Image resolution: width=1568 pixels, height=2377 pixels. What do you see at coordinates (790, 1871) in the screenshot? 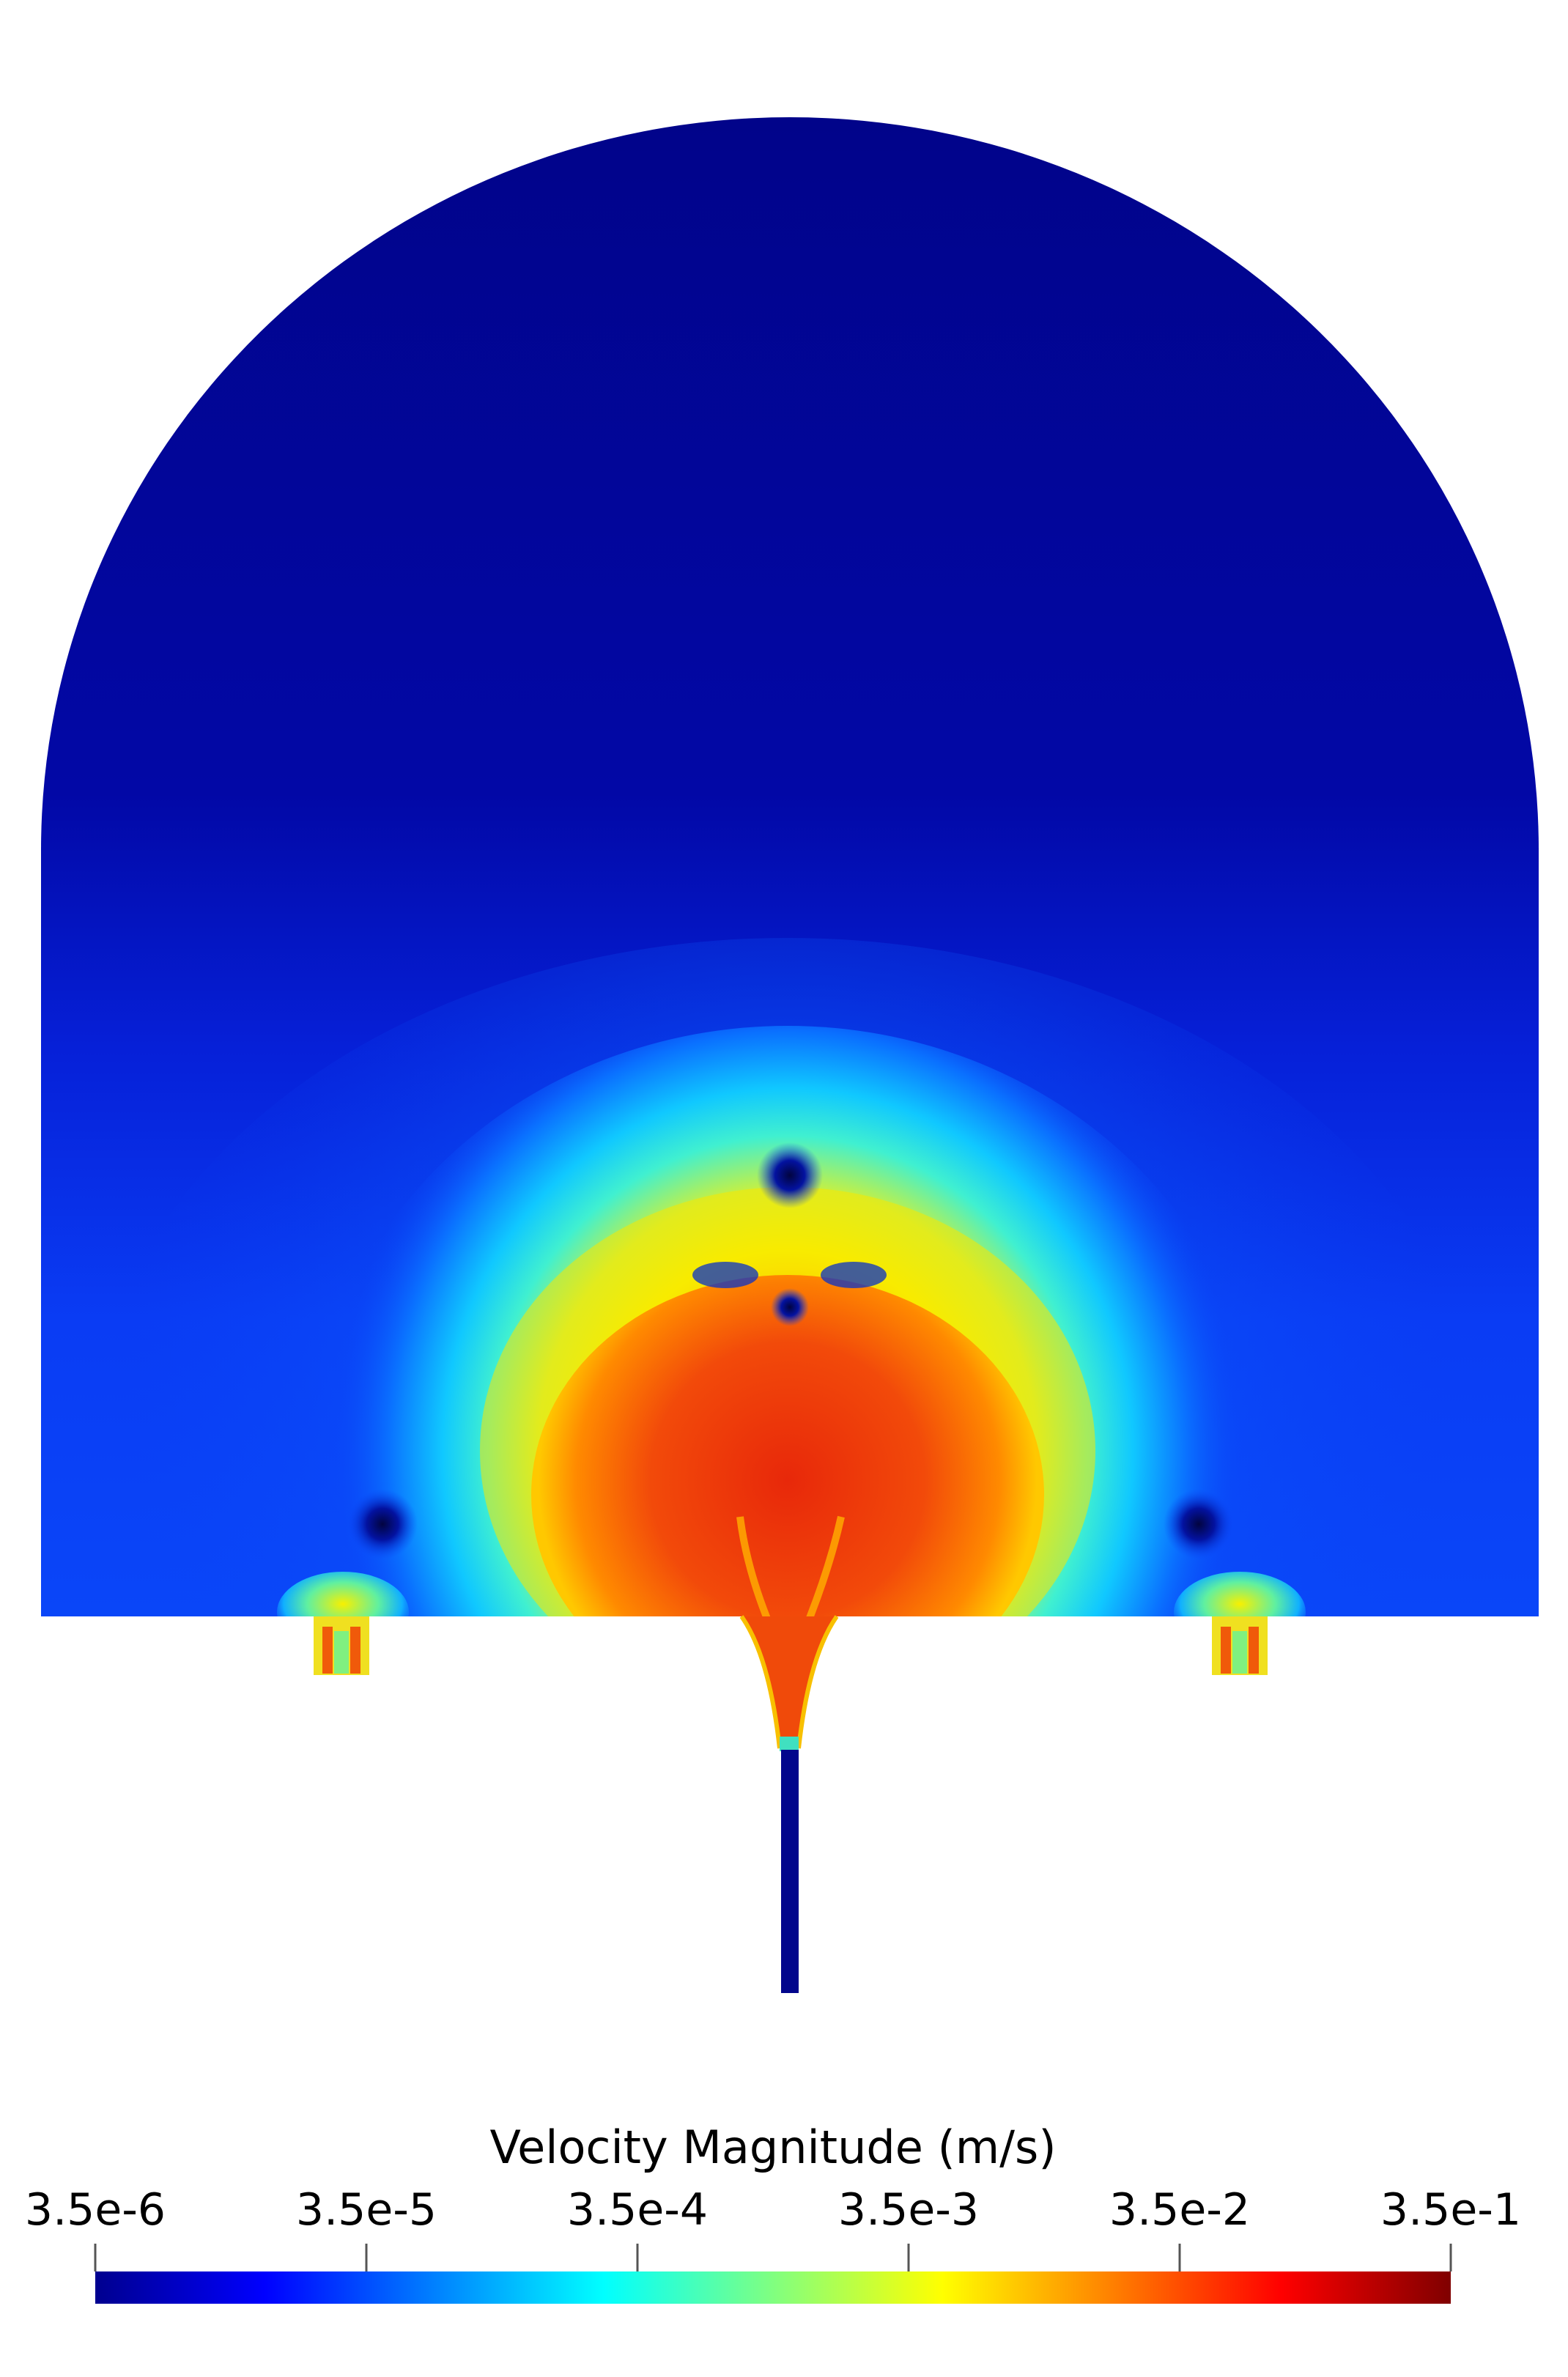
I see `inlet-pipe` at bounding box center [790, 1871].